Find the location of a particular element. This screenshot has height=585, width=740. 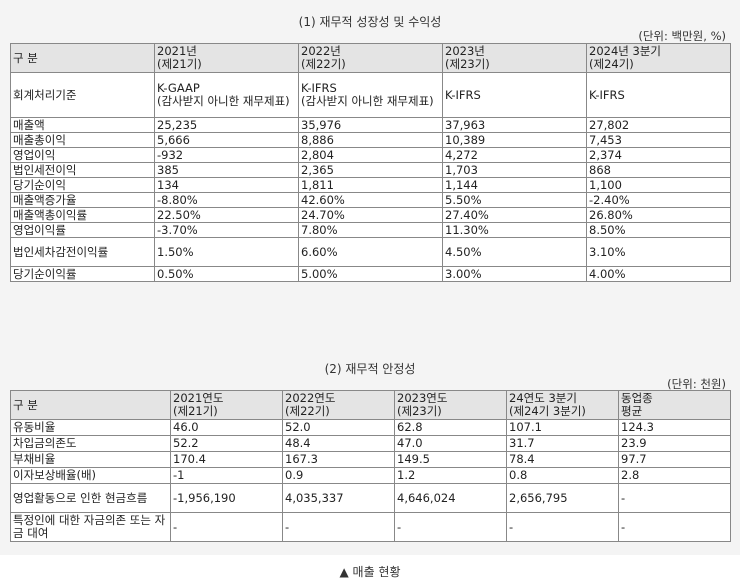

table-row: 매출액증가율 -8.80% 42.60% 5.50% -2.40% is located at coordinates (370, 200).